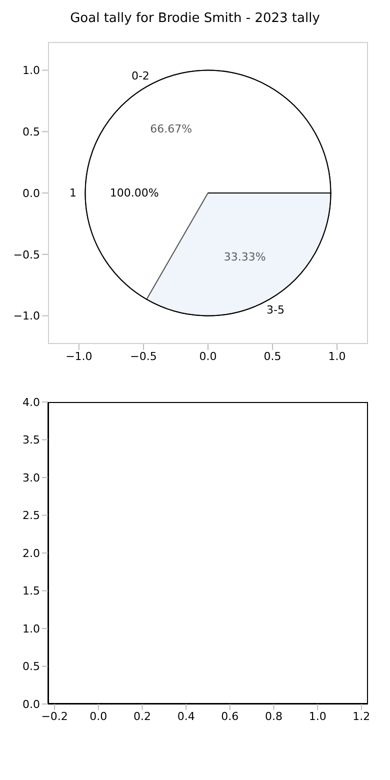 This screenshot has height=780, width=390. Describe the element at coordinates (273, 356) in the screenshot. I see `x-tick-label: 0.5` at that location.